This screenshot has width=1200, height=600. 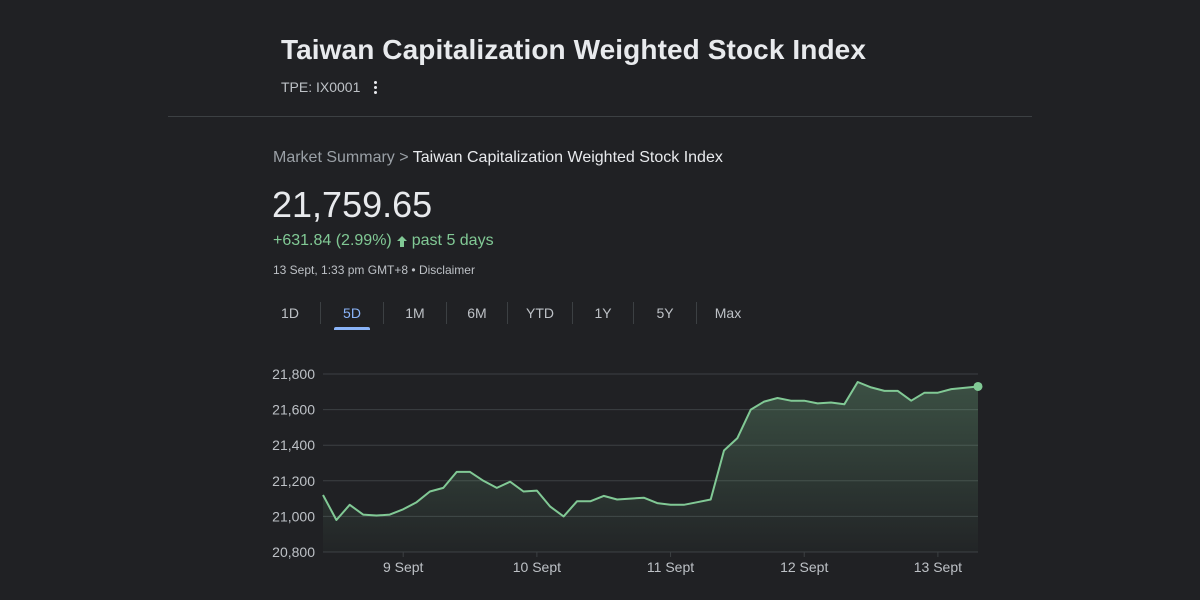 What do you see at coordinates (346, 270) in the screenshot?
I see `timestamp-text: 13 Sept, 1:33 pm GMT+8 •` at bounding box center [346, 270].